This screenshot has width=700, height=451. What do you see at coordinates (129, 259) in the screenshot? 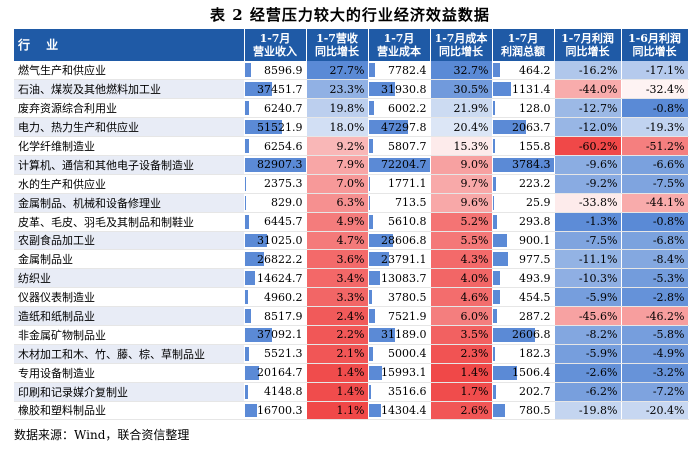
I see `industry-name: 金属制品业` at bounding box center [129, 259].